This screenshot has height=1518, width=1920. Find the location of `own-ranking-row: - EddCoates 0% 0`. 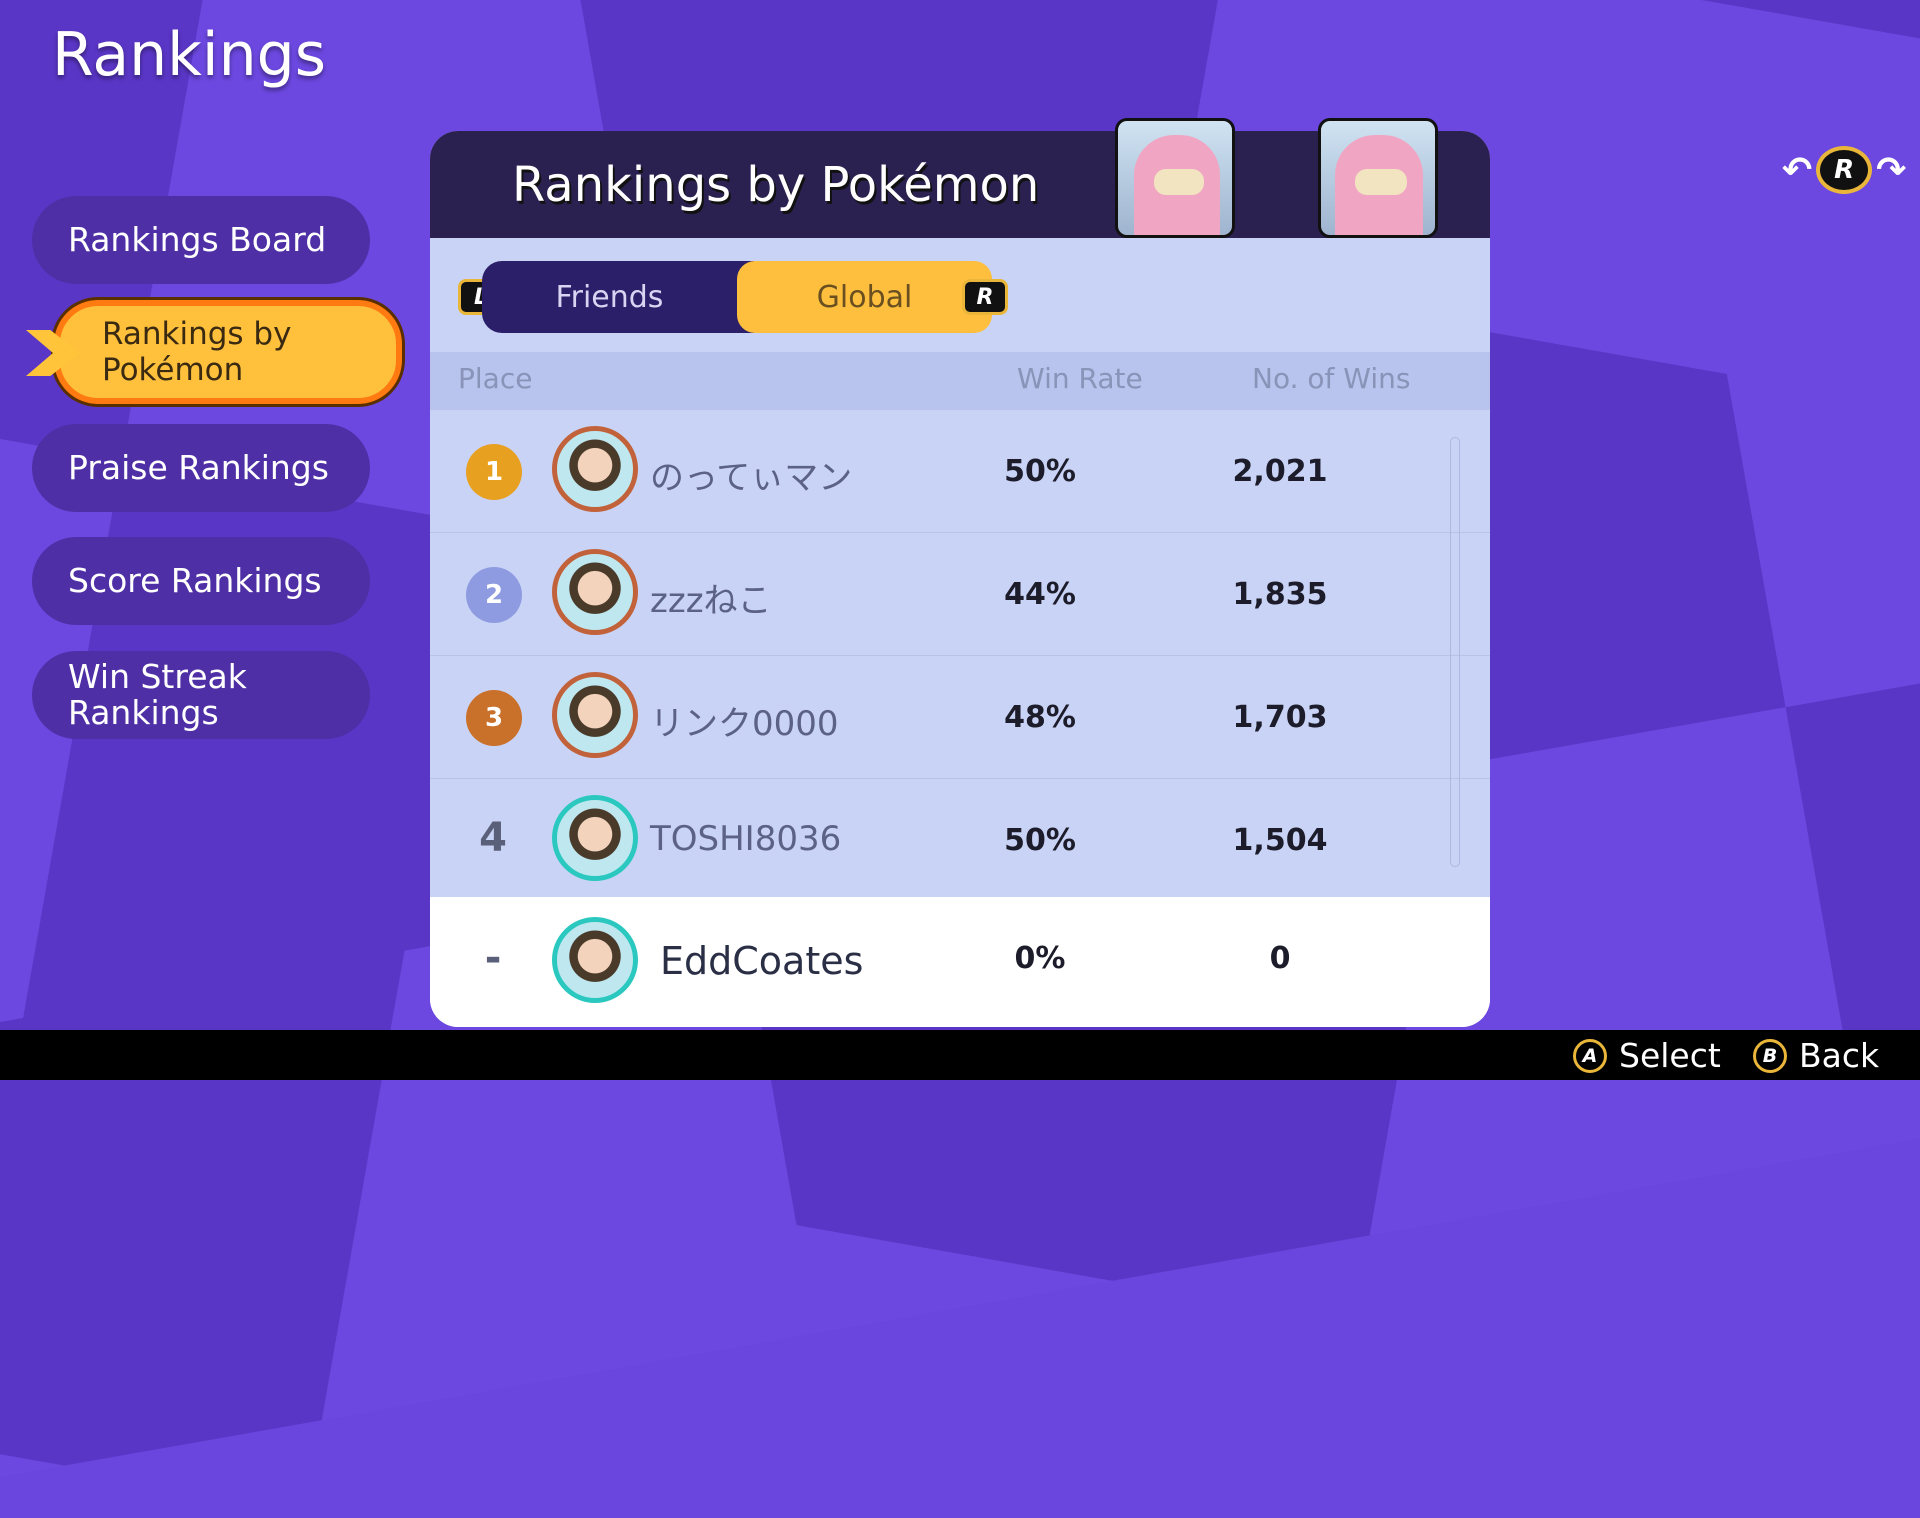

own-ranking-row: - EddCoates 0% 0 is located at coordinates (960, 962).